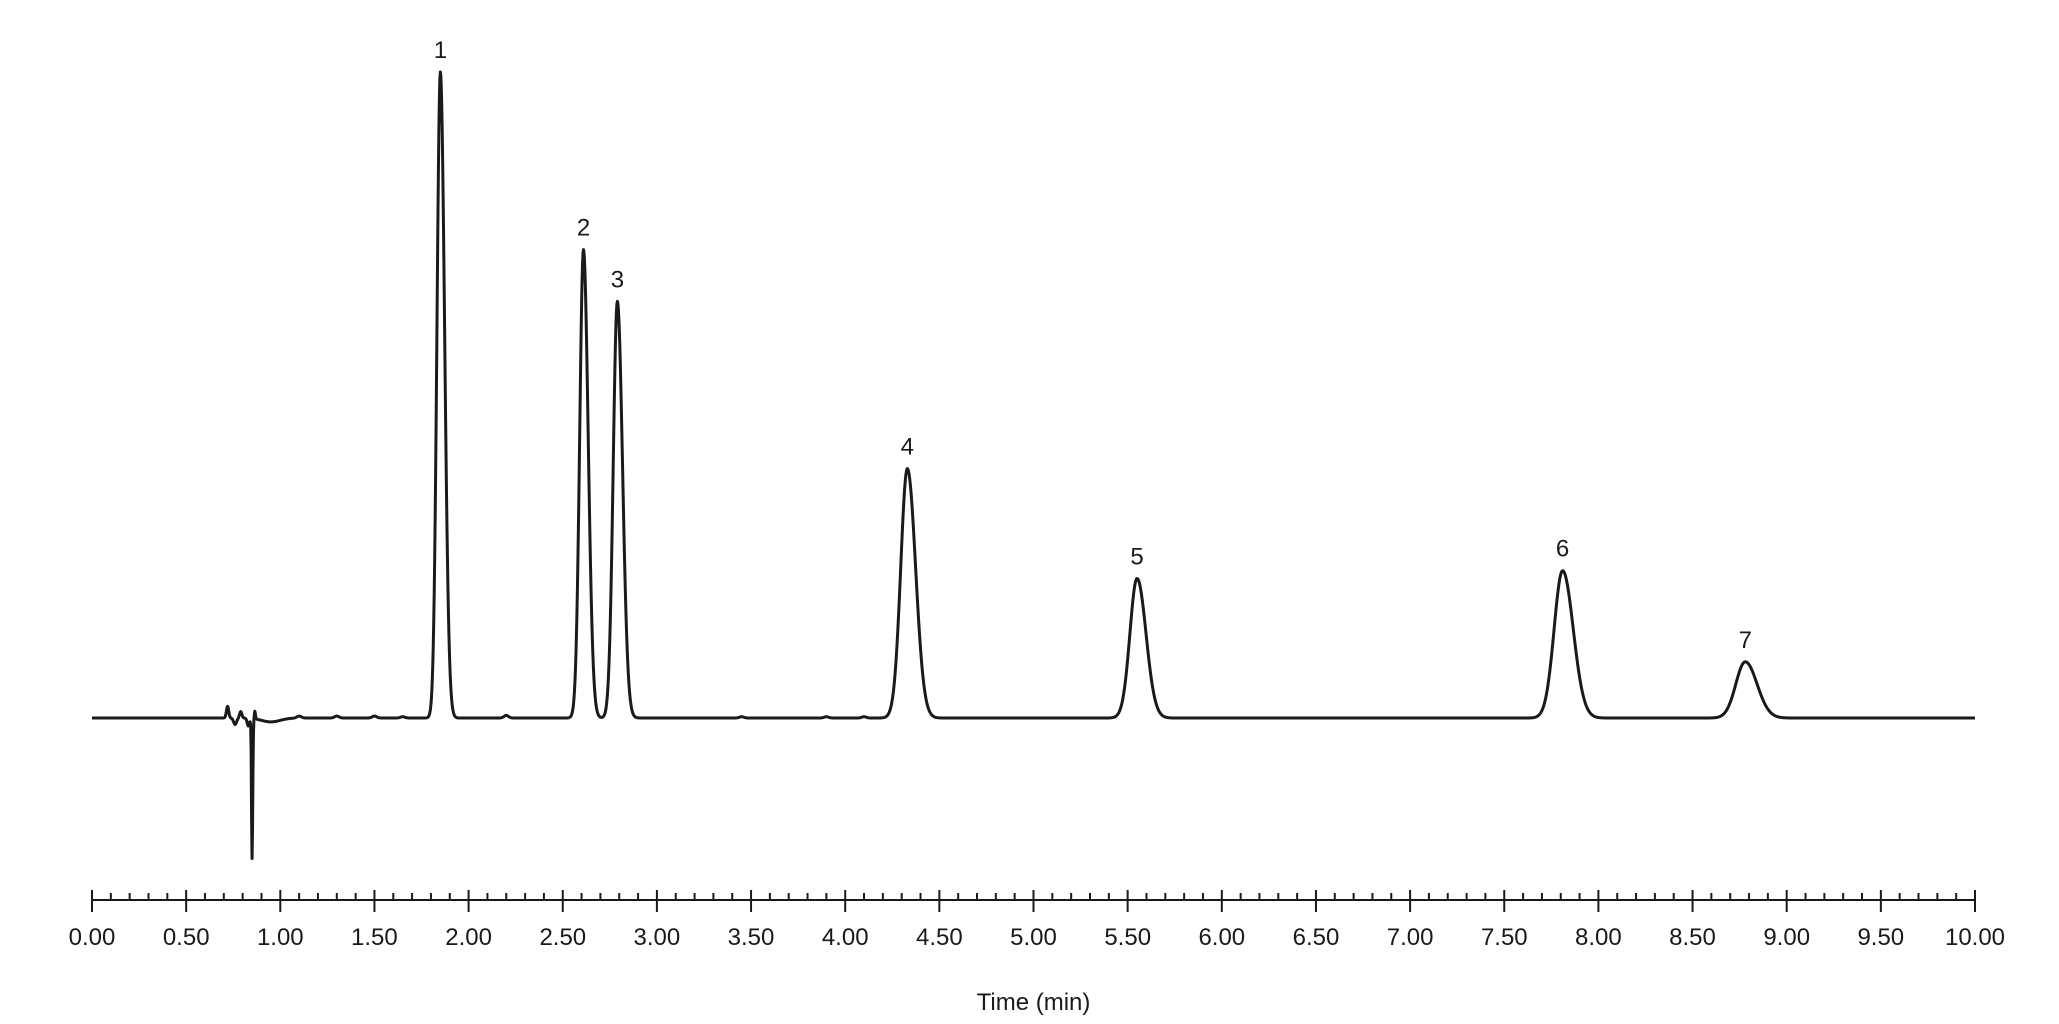  I want to click on x-axis-title: Time (min), so click(1034, 1002).